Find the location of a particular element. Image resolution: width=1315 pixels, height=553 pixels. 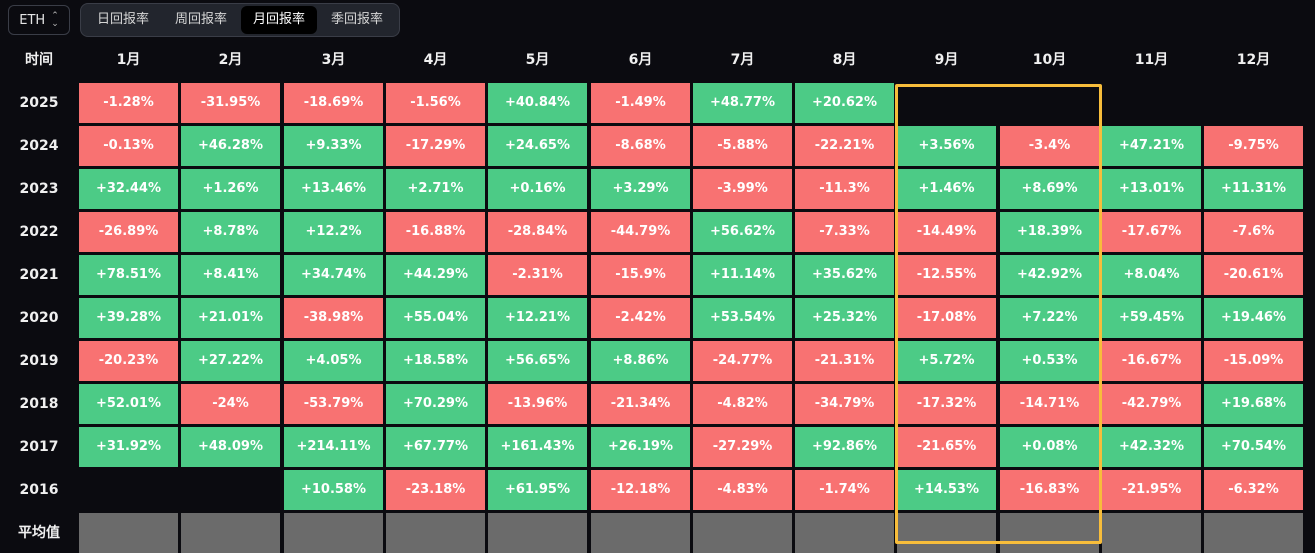

return-cell: -16.83% is located at coordinates (1049, 490).